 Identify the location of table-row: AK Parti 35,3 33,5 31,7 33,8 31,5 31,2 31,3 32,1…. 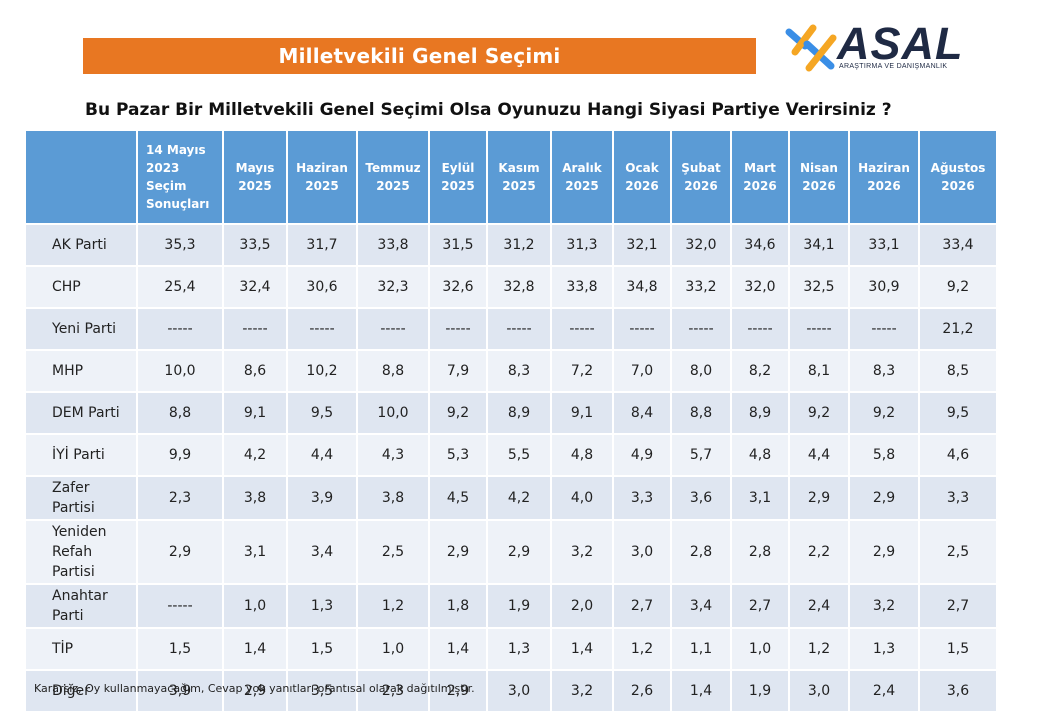
(511, 244).